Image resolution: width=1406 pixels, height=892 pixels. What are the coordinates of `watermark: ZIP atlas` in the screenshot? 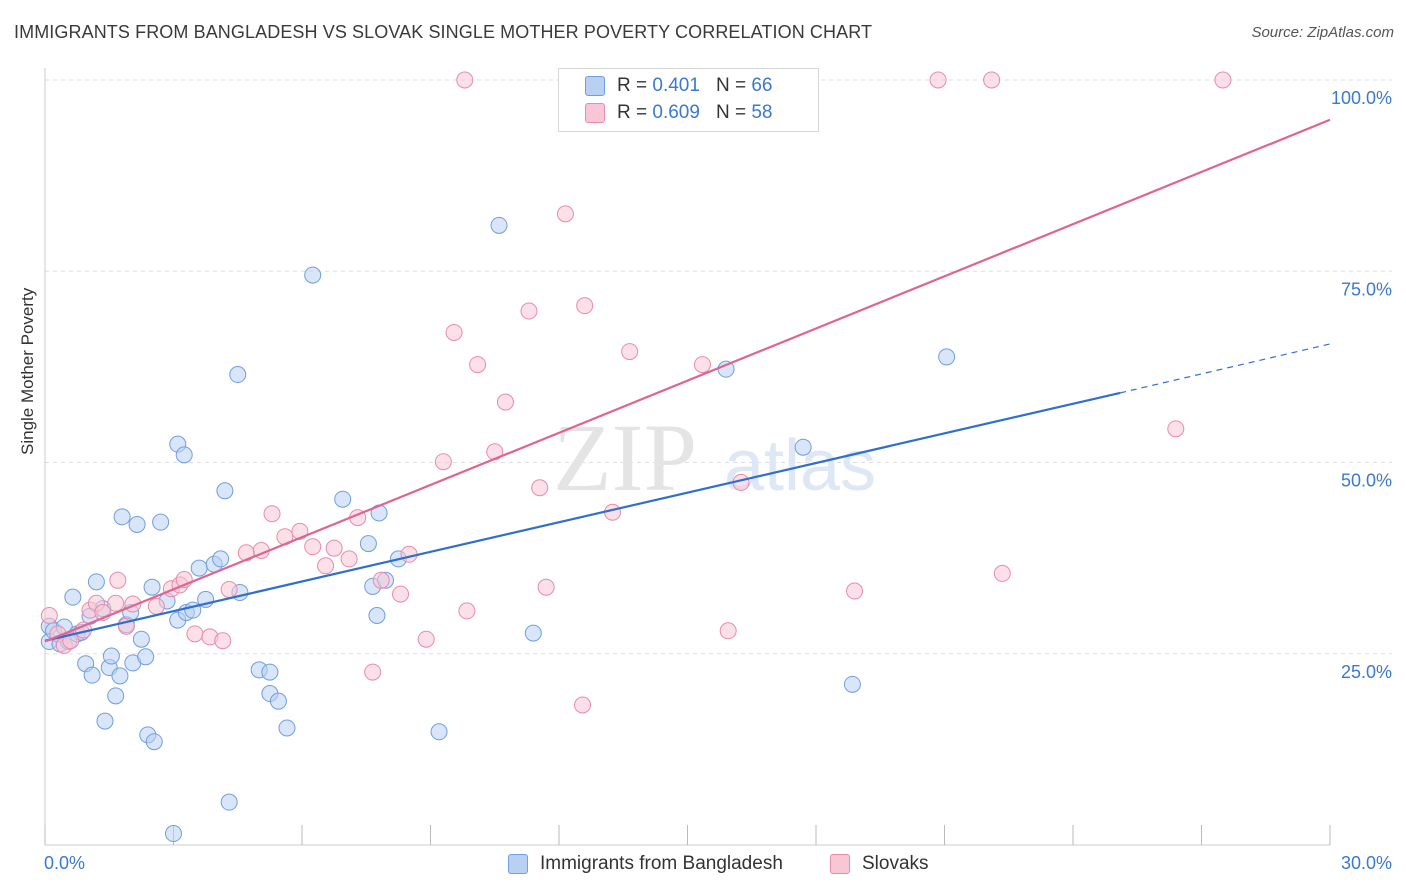 It's located at (714, 457).